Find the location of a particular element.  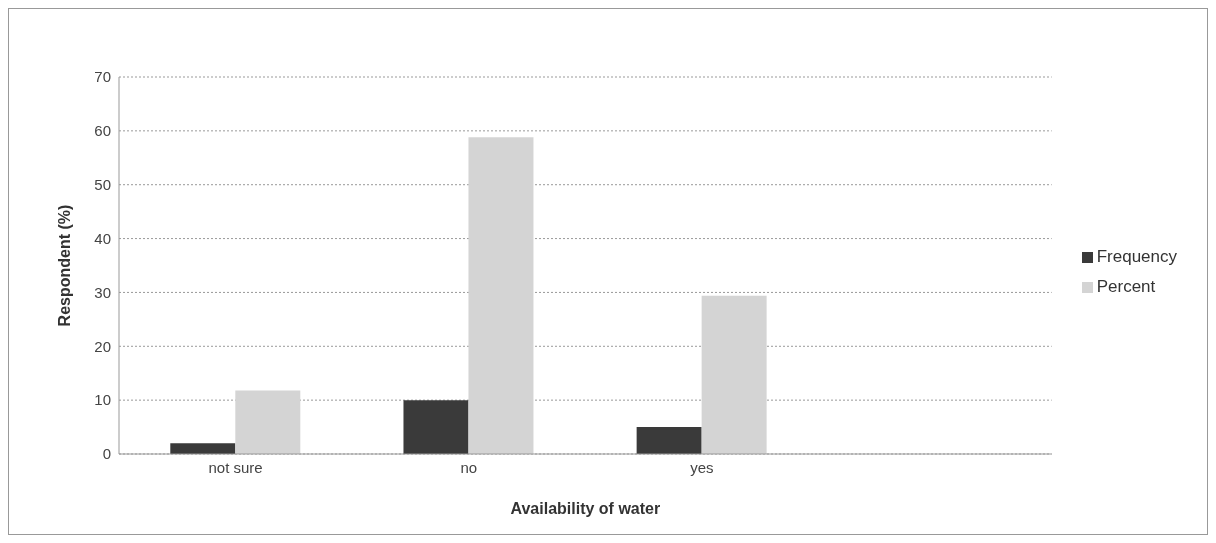

y-tick-label: 40 is located at coordinates (102, 238).